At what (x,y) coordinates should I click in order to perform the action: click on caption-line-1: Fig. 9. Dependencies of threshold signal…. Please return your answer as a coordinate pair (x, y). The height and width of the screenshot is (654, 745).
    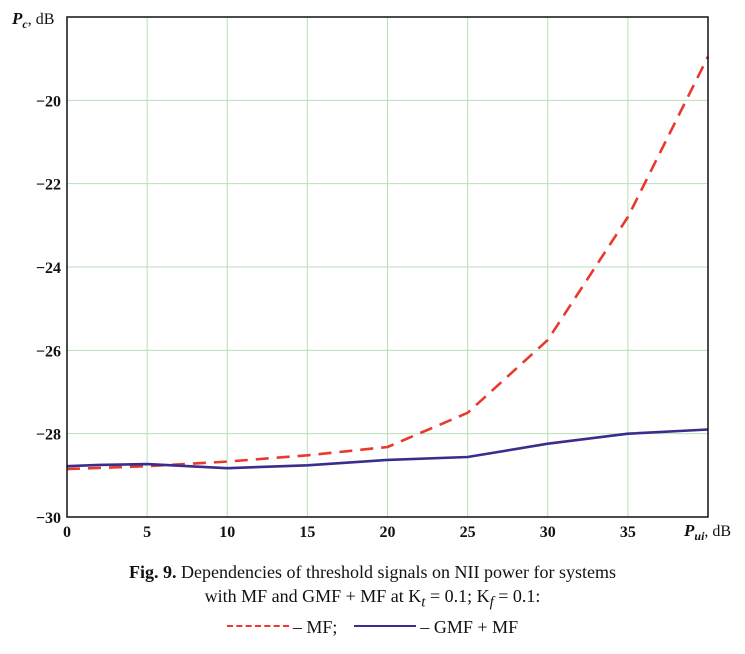
    Looking at the image, I should click on (372, 572).